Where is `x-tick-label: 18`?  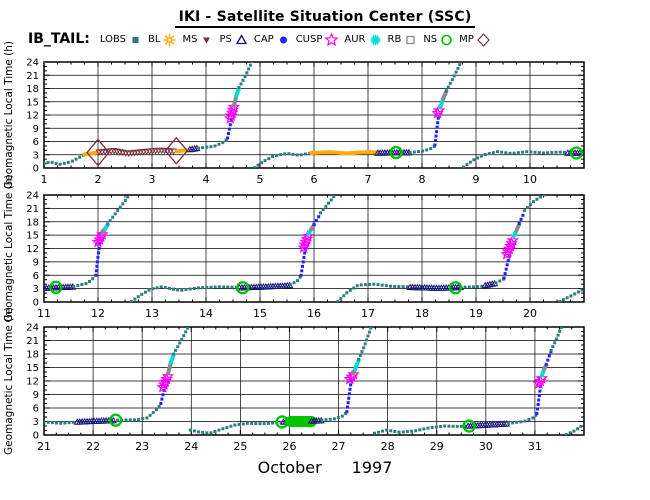 x-tick-label: 18 is located at coordinates (422, 313).